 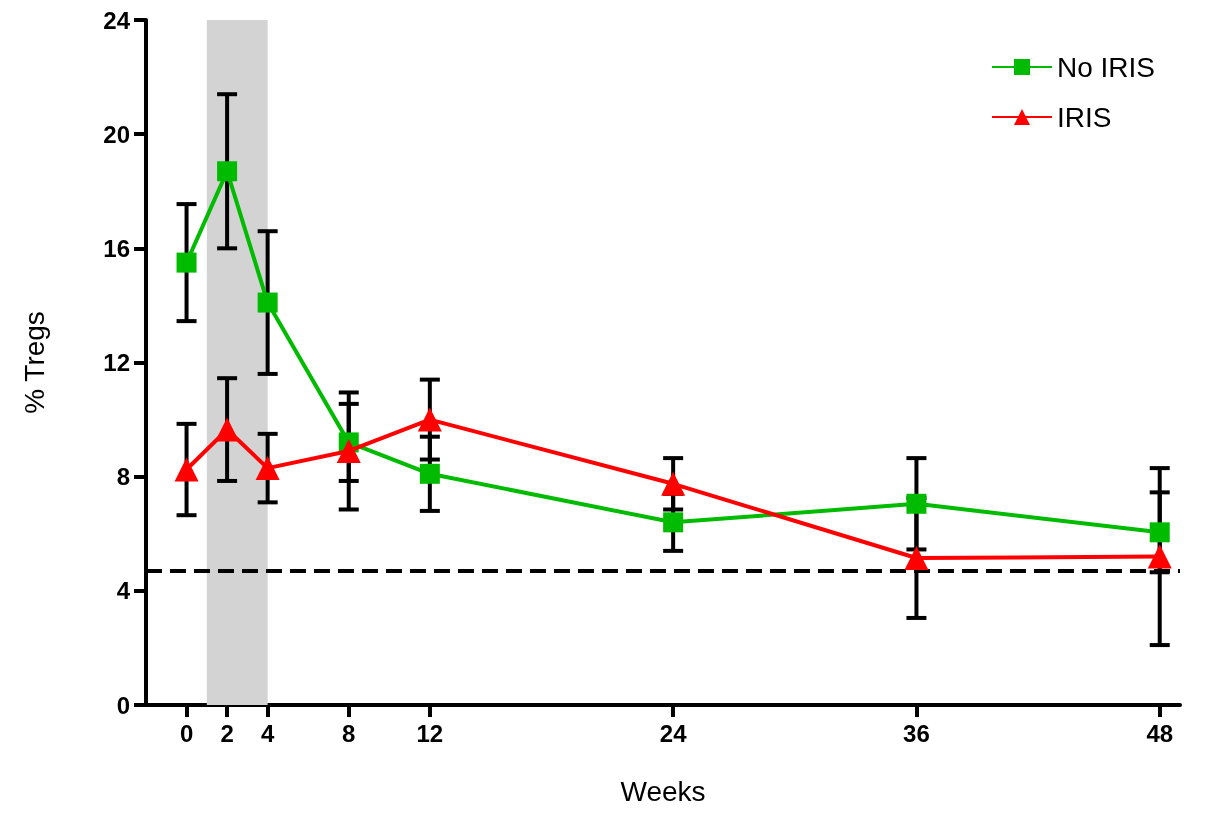 What do you see at coordinates (123, 477) in the screenshot?
I see `y-tick-label: 8` at bounding box center [123, 477].